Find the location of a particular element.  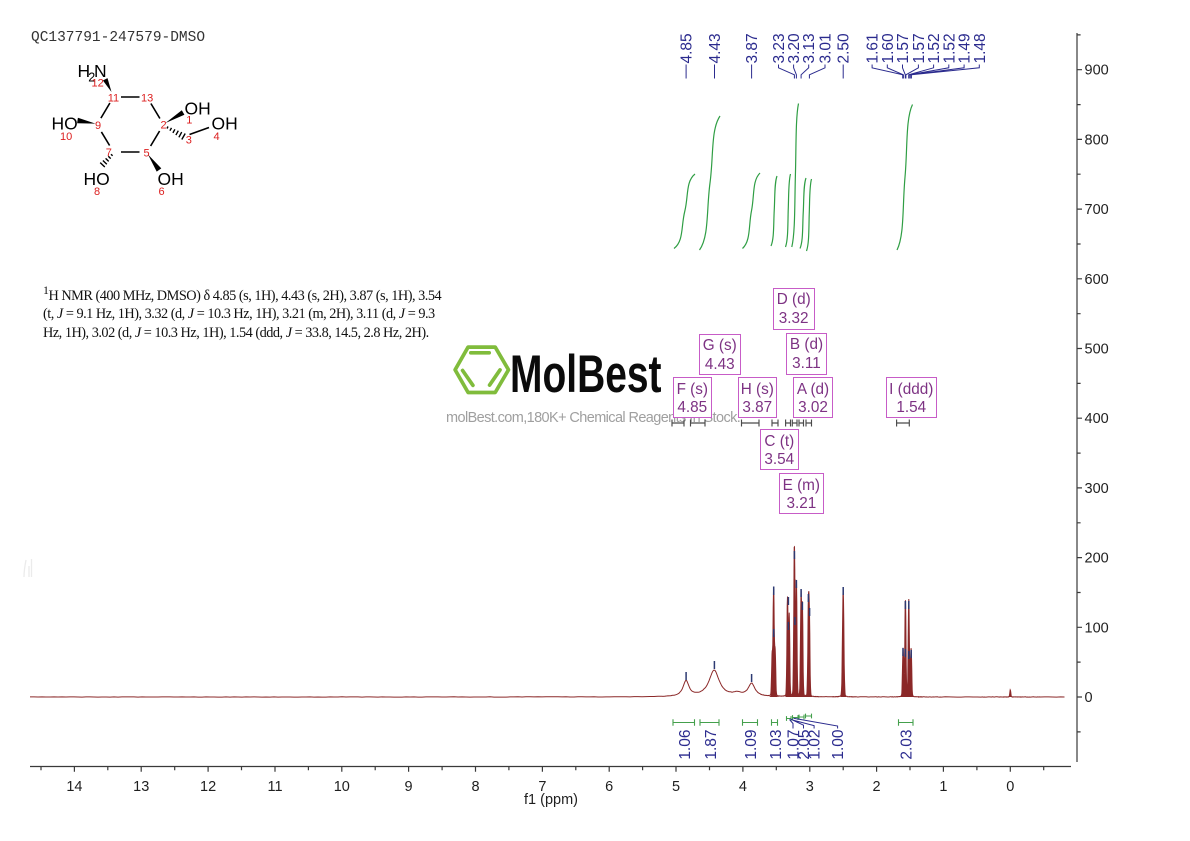

svg-text: 3.20 is located at coordinates (794, 48).